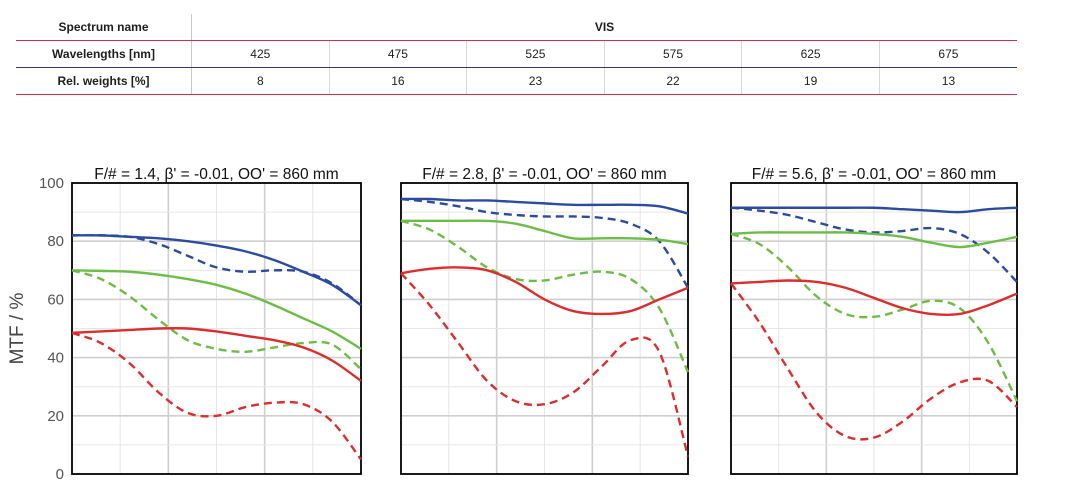 This screenshot has height=491, width=1069. What do you see at coordinates (104, 81) in the screenshot?
I see `weights-label: Rel. weights [%]` at bounding box center [104, 81].